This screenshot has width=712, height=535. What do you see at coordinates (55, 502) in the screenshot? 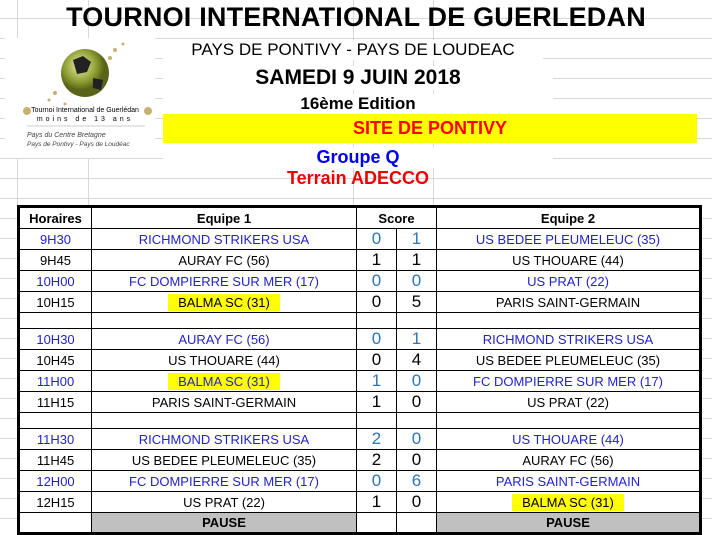
I see `match-time-cell: 12H15` at bounding box center [55, 502].